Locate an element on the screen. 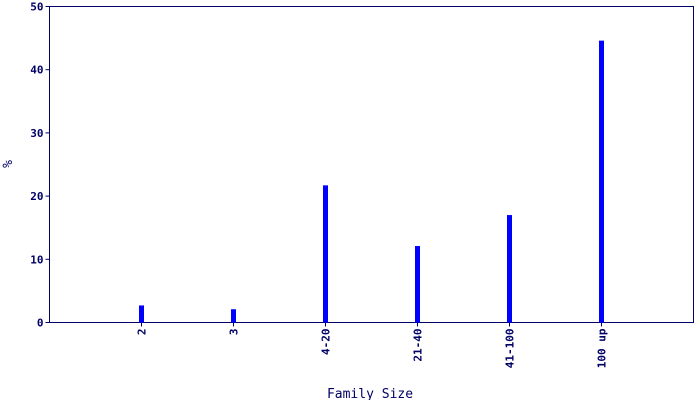 This screenshot has width=700, height=404. y-tick-label: 10 is located at coordinates (36, 259).